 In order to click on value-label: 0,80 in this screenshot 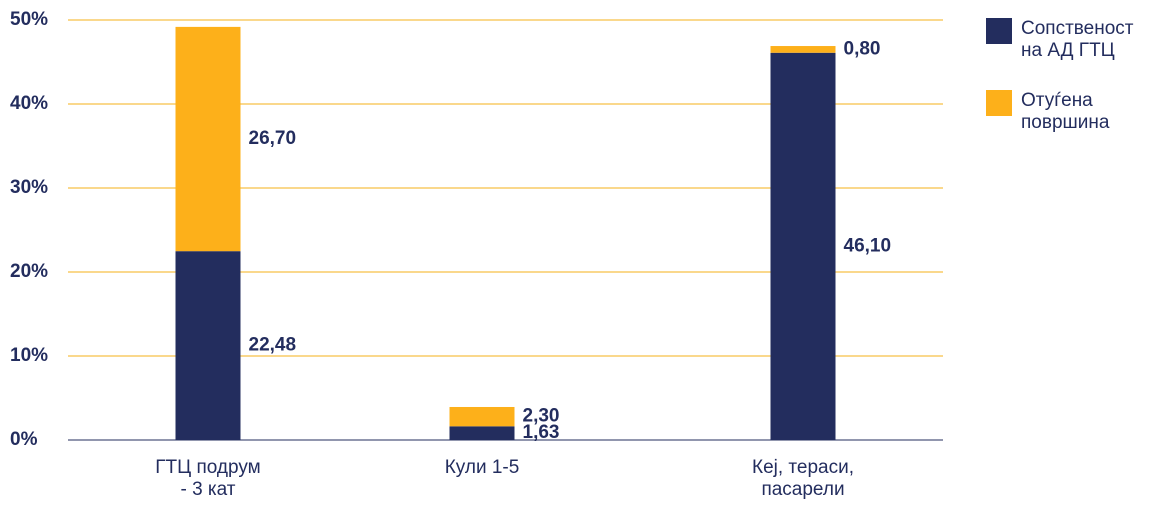, I will do `click(862, 48)`.